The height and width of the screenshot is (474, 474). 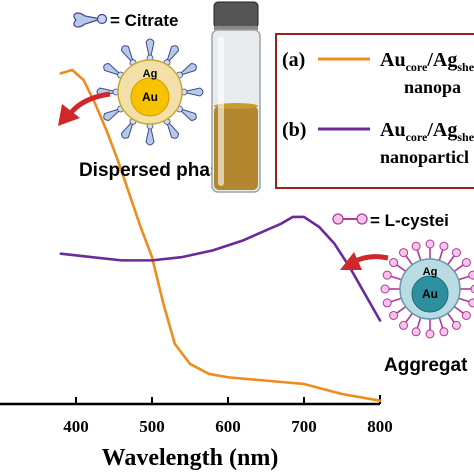 I want to click on aggregate-nanoparticle: Ag Au, so click(x=427, y=289).